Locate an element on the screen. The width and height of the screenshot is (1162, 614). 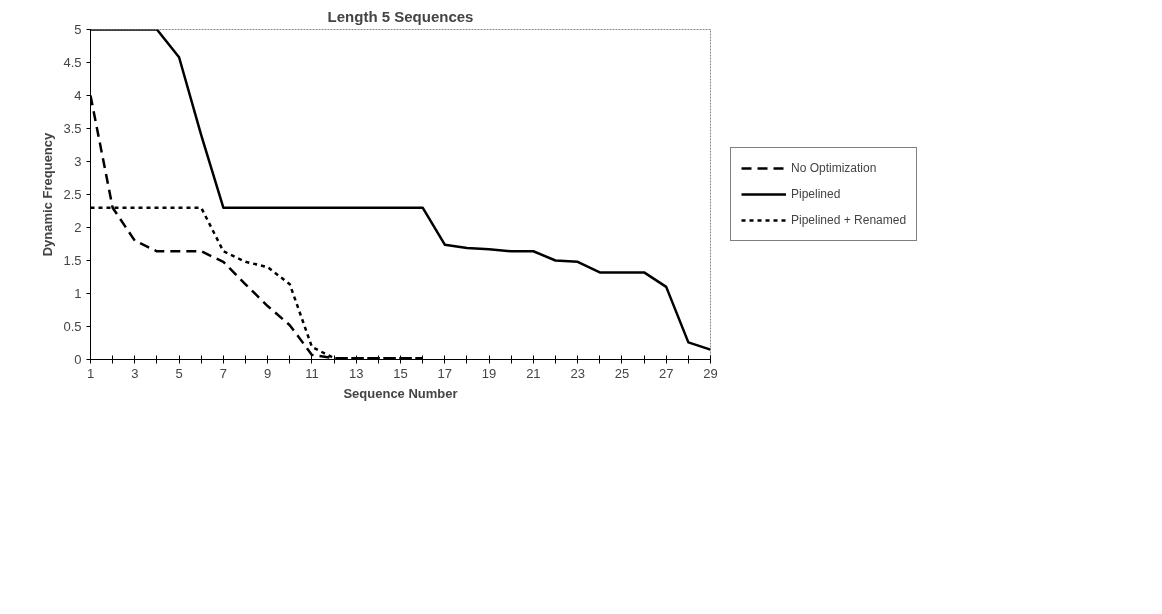
x-tick-label: 7 is located at coordinates (223, 373).